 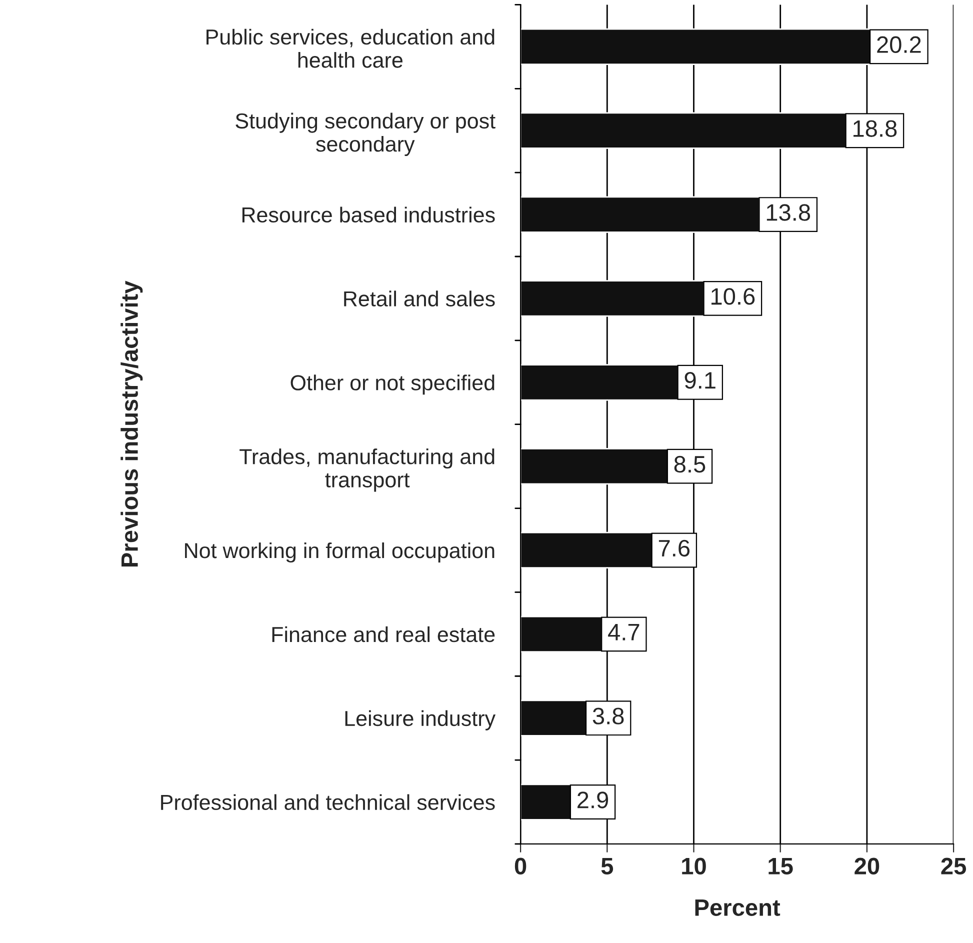 What do you see at coordinates (690, 464) in the screenshot?
I see `data-label: 8.5` at bounding box center [690, 464].